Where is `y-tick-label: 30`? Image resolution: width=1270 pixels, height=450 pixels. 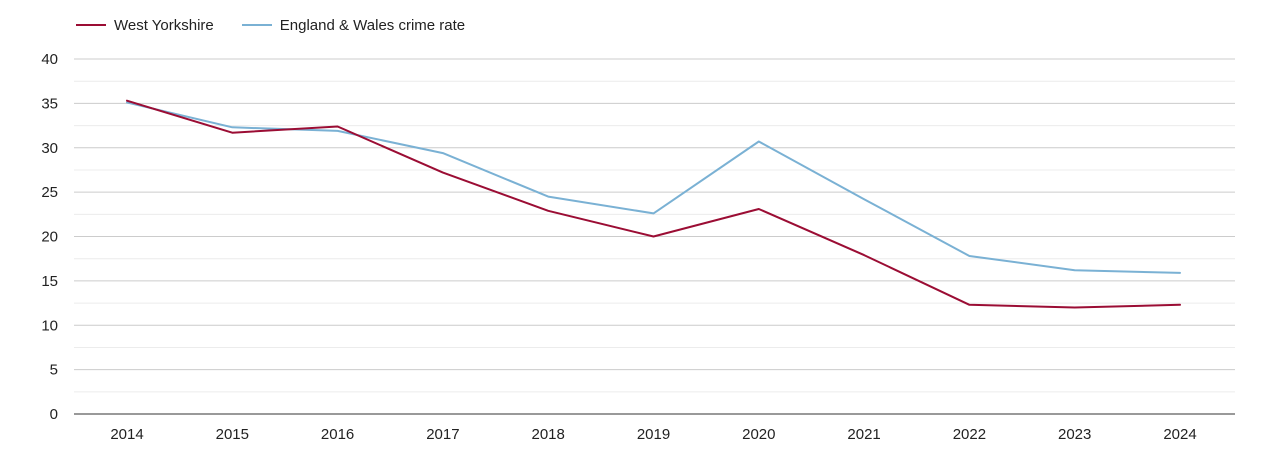
y-tick-label: 30 is located at coordinates (49, 148).